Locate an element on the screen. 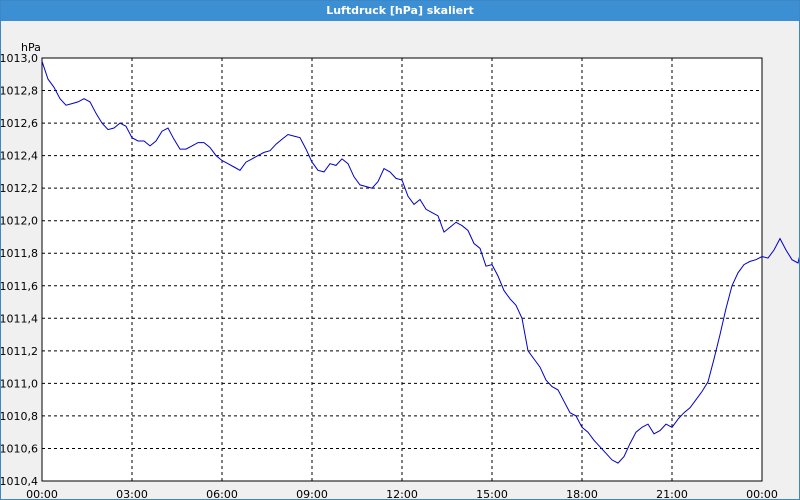 This screenshot has height=500, width=800. y-tick-label: 1010,4 is located at coordinates (19, 481).